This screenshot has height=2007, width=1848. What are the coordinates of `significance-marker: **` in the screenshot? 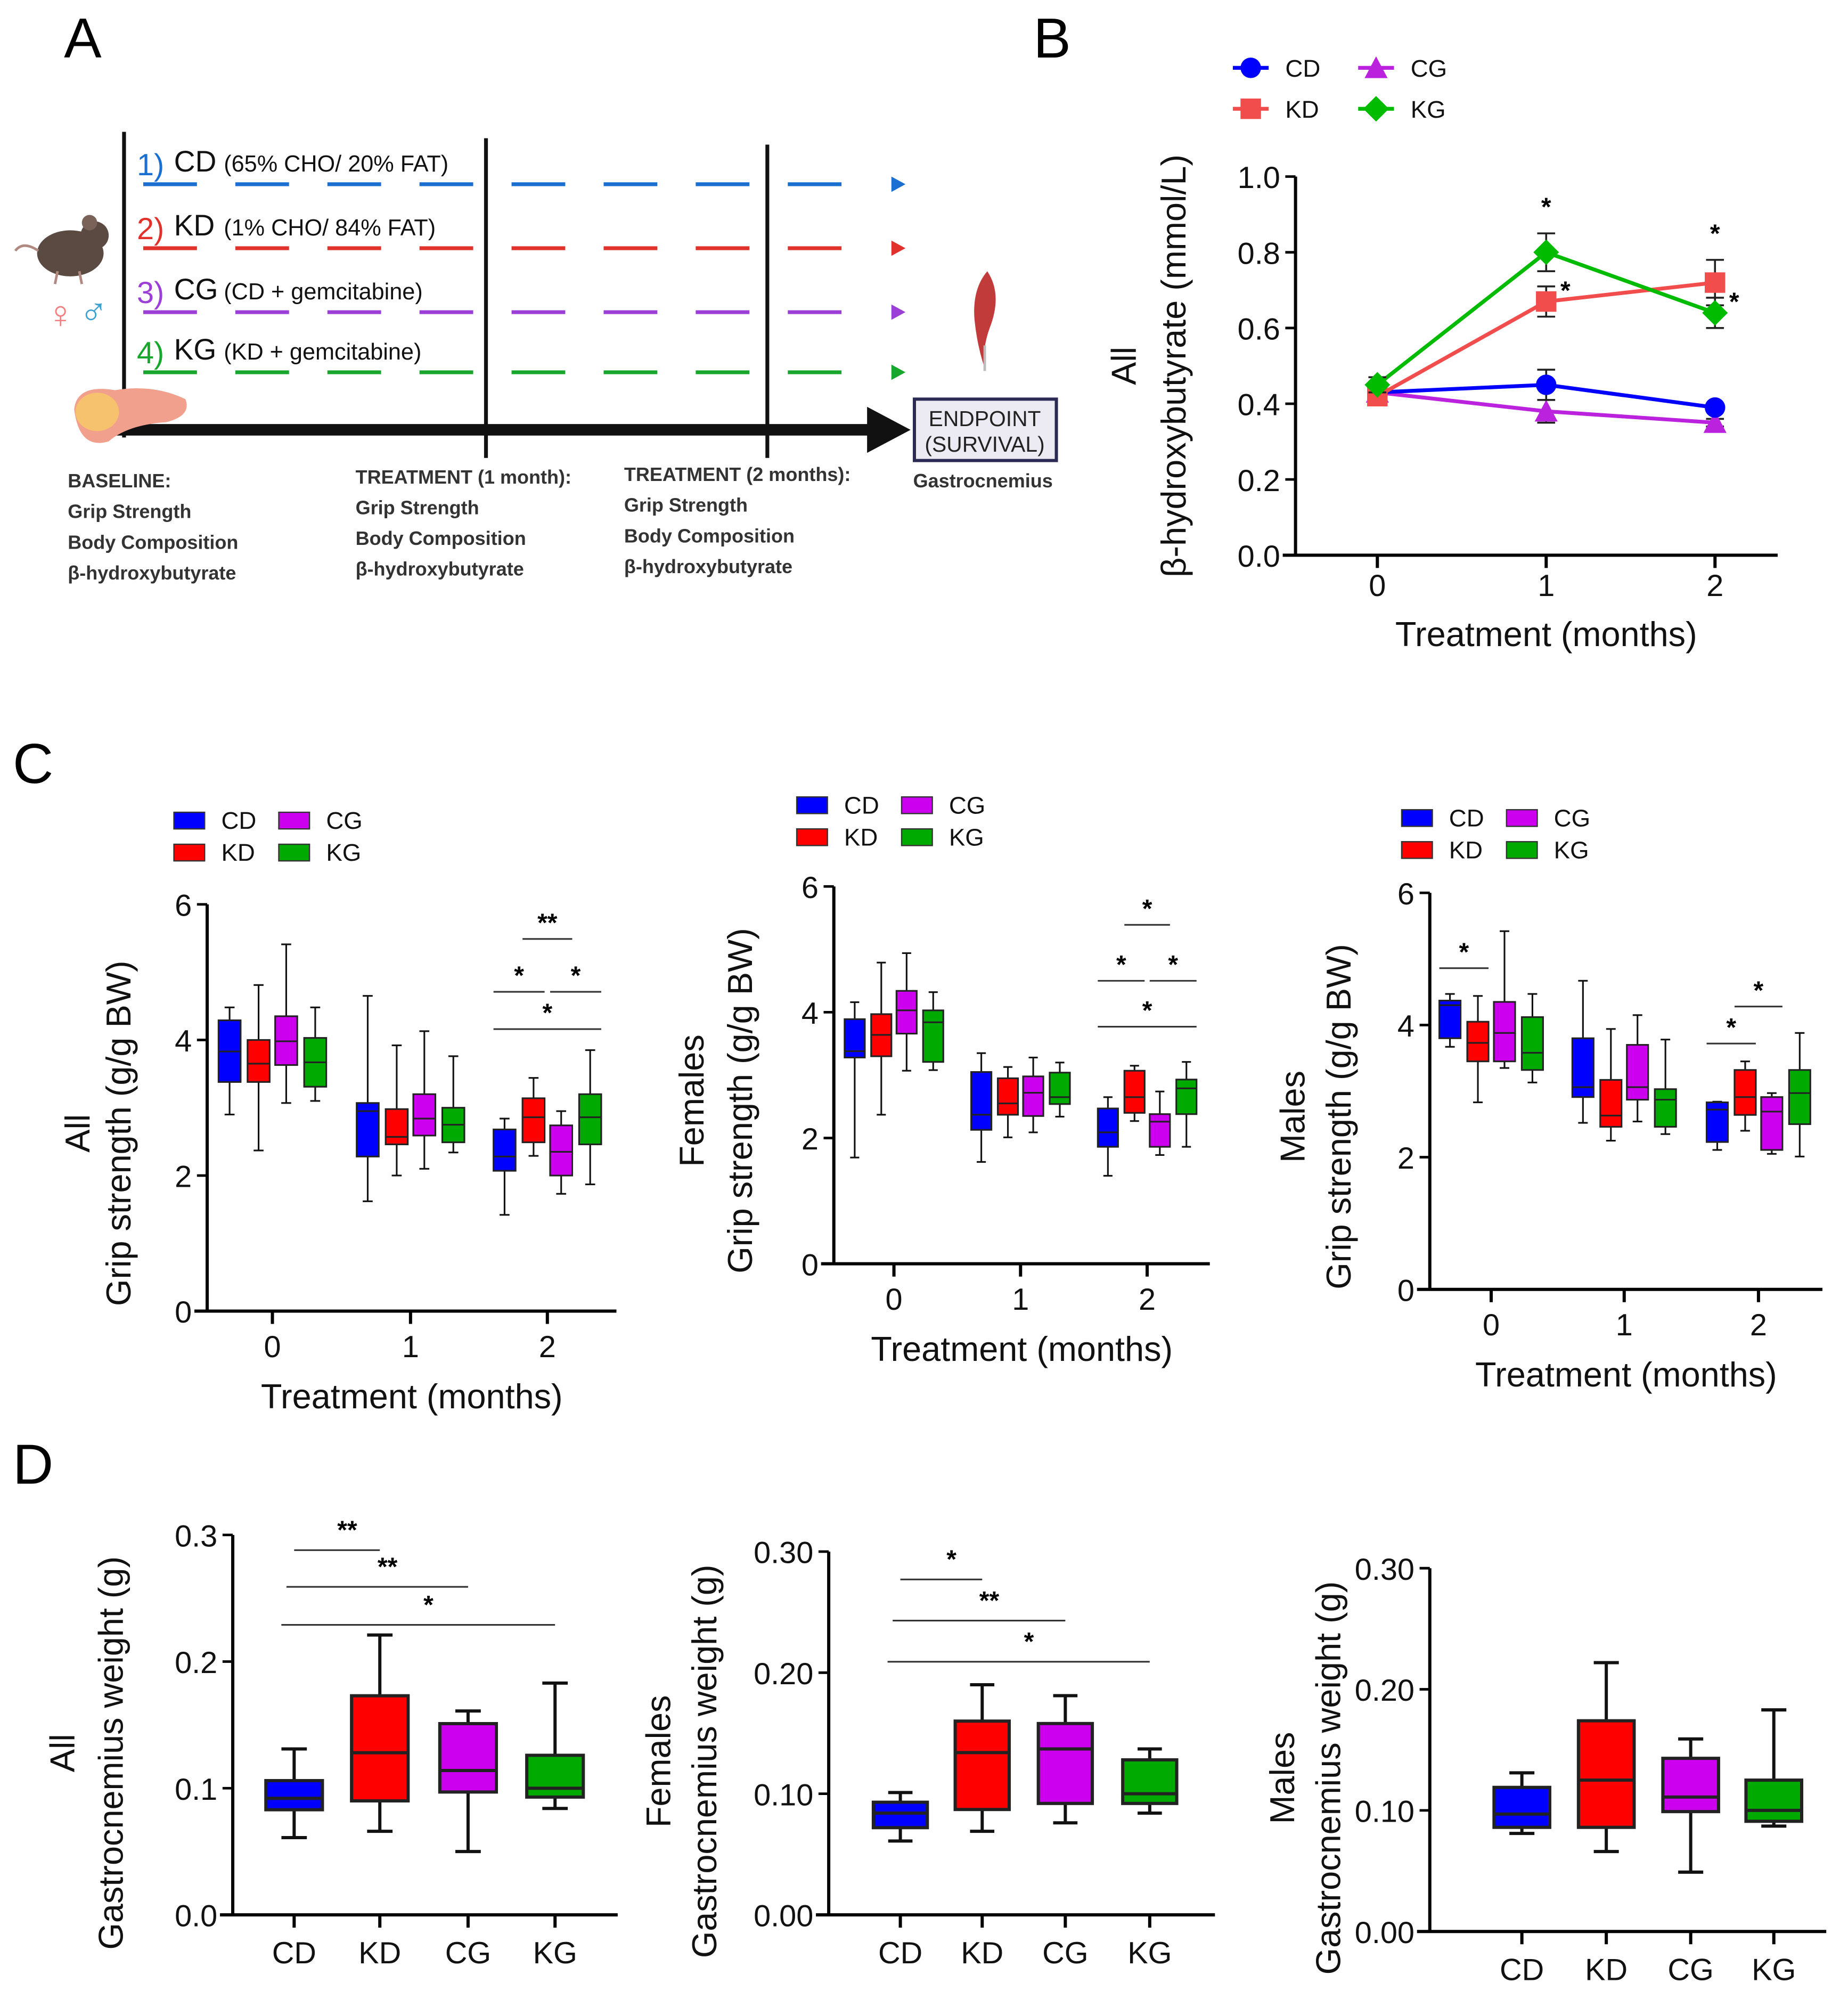 It's located at (347, 1530).